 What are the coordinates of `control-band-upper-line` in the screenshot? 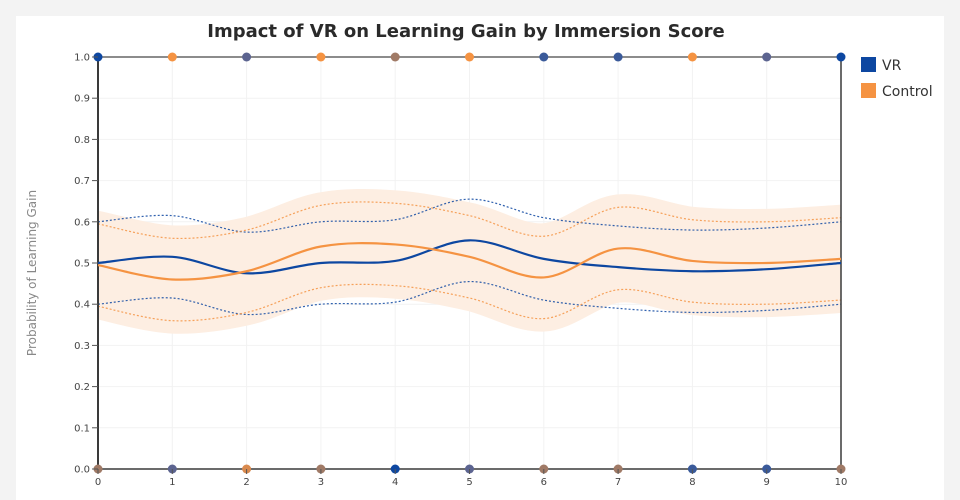 It's located at (469, 220).